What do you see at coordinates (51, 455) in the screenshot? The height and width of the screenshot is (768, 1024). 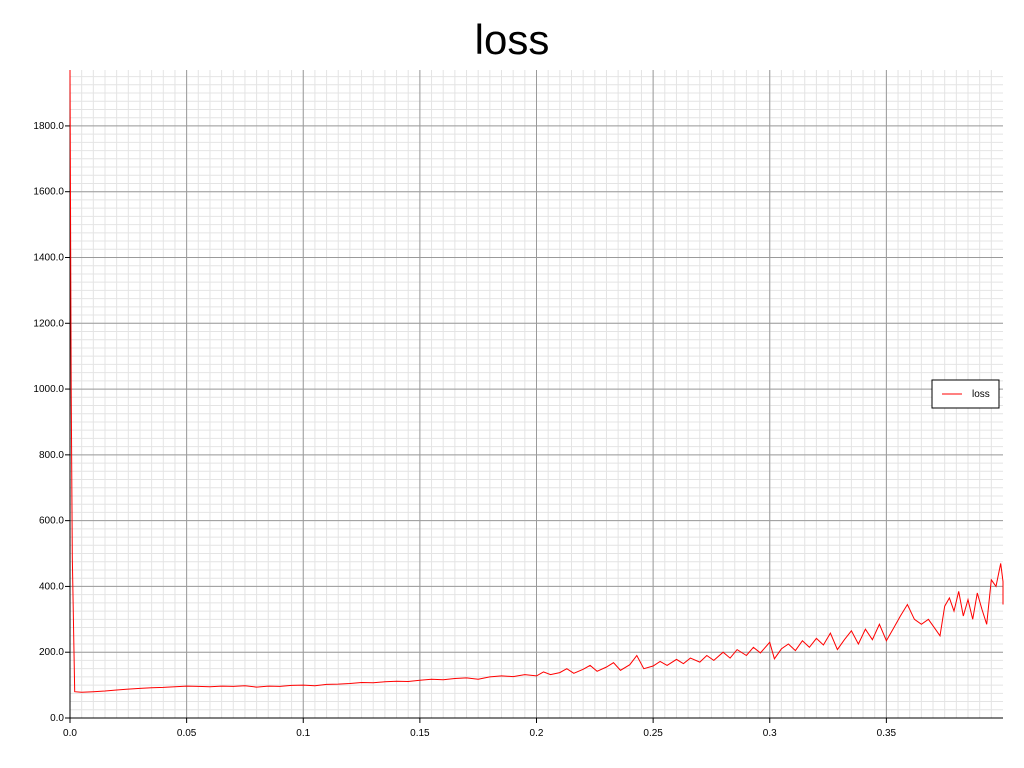 I see `y-tick-label: 800.0` at bounding box center [51, 455].